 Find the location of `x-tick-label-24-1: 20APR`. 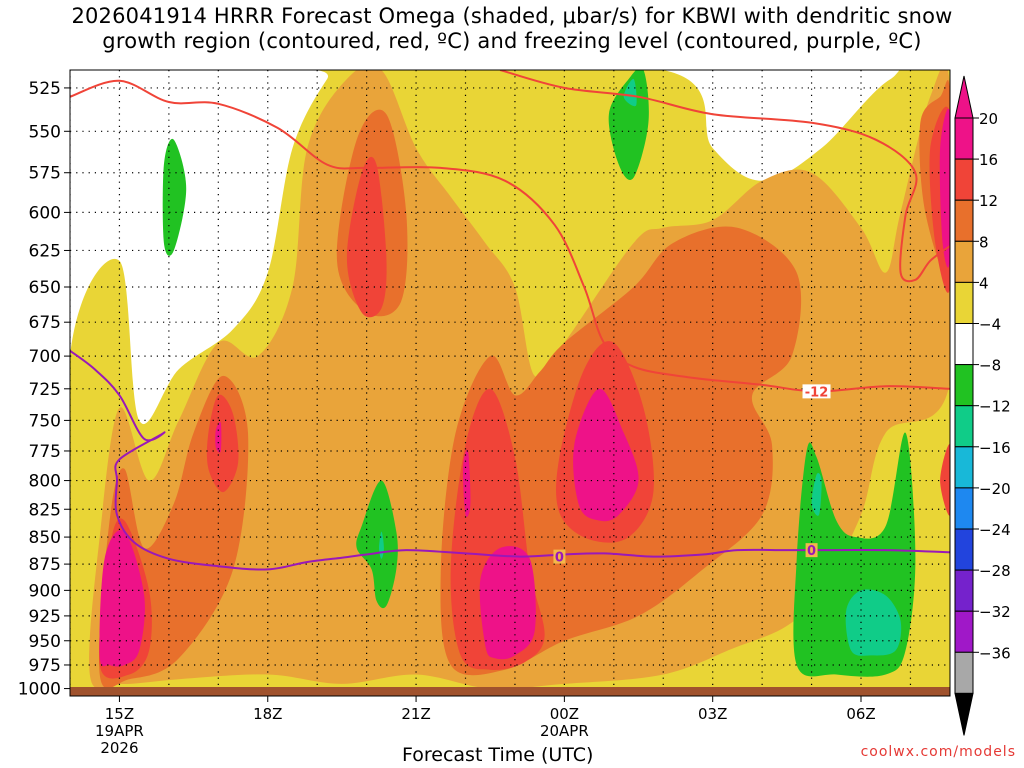

x-tick-label-24-1: 20APR is located at coordinates (564, 731).